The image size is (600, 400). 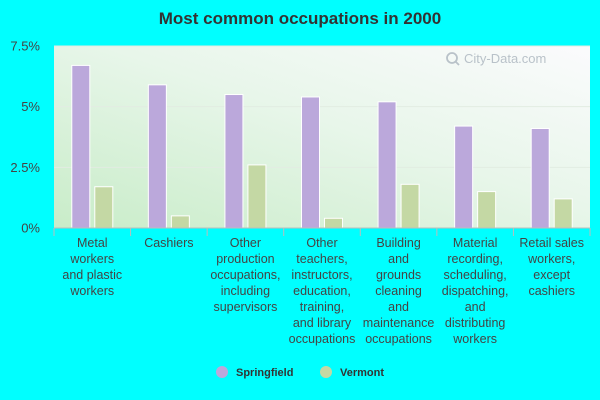 What do you see at coordinates (25, 46) in the screenshot?
I see `y-tick-label: 7.5%` at bounding box center [25, 46].